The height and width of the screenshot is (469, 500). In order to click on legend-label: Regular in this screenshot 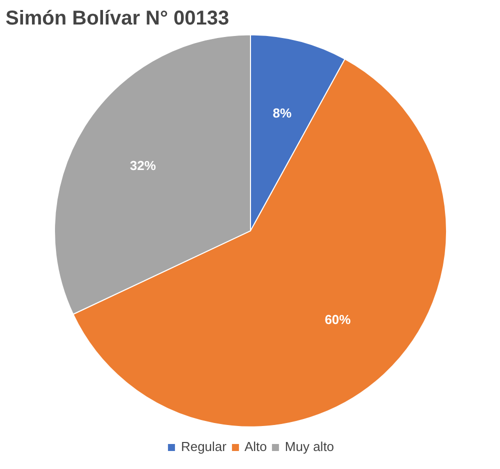, I will do `click(203, 446)`.